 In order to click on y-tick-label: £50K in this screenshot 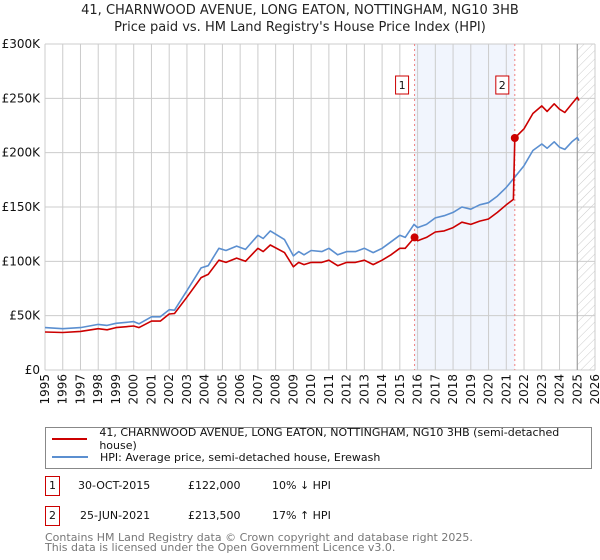, I will do `click(25, 316)`.